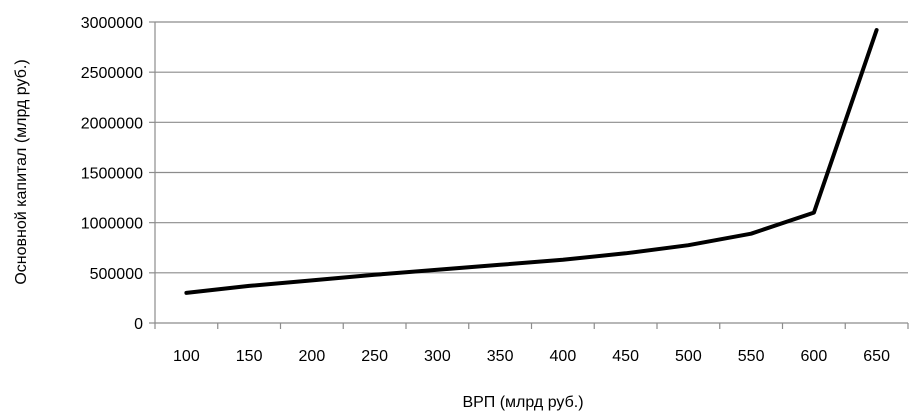 Image resolution: width=918 pixels, height=414 pixels. I want to click on x-tick-label: 450, so click(625, 356).